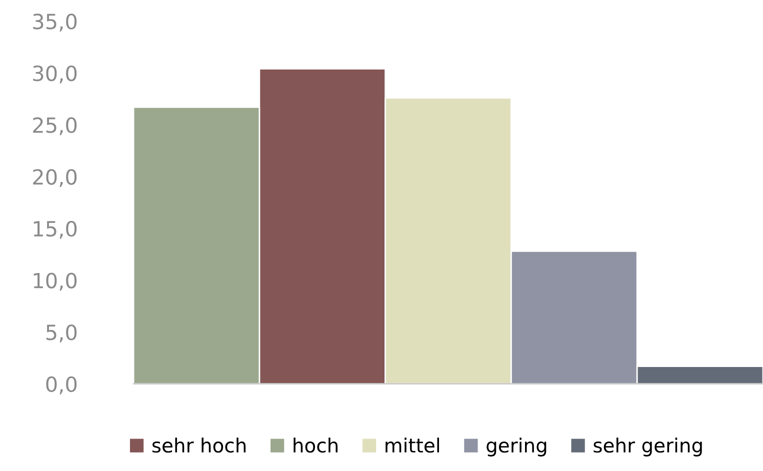  I want to click on legend-label: sehr hoch, so click(199, 445).